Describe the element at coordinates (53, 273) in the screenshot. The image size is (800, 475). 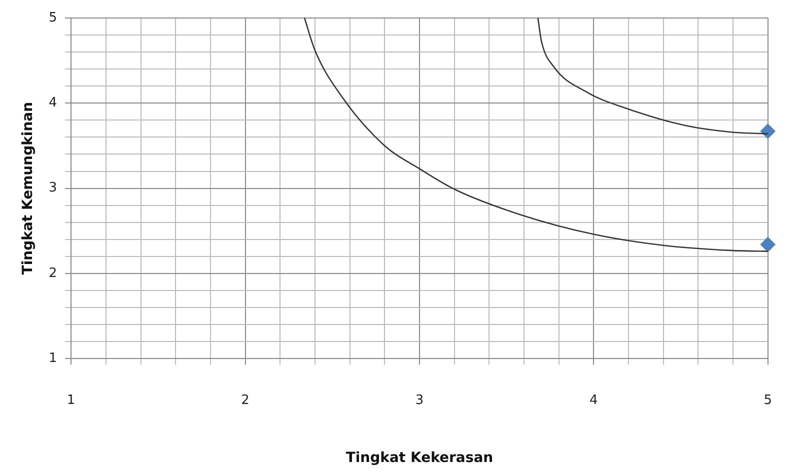
I see `y-tick-label: 2` at that location.